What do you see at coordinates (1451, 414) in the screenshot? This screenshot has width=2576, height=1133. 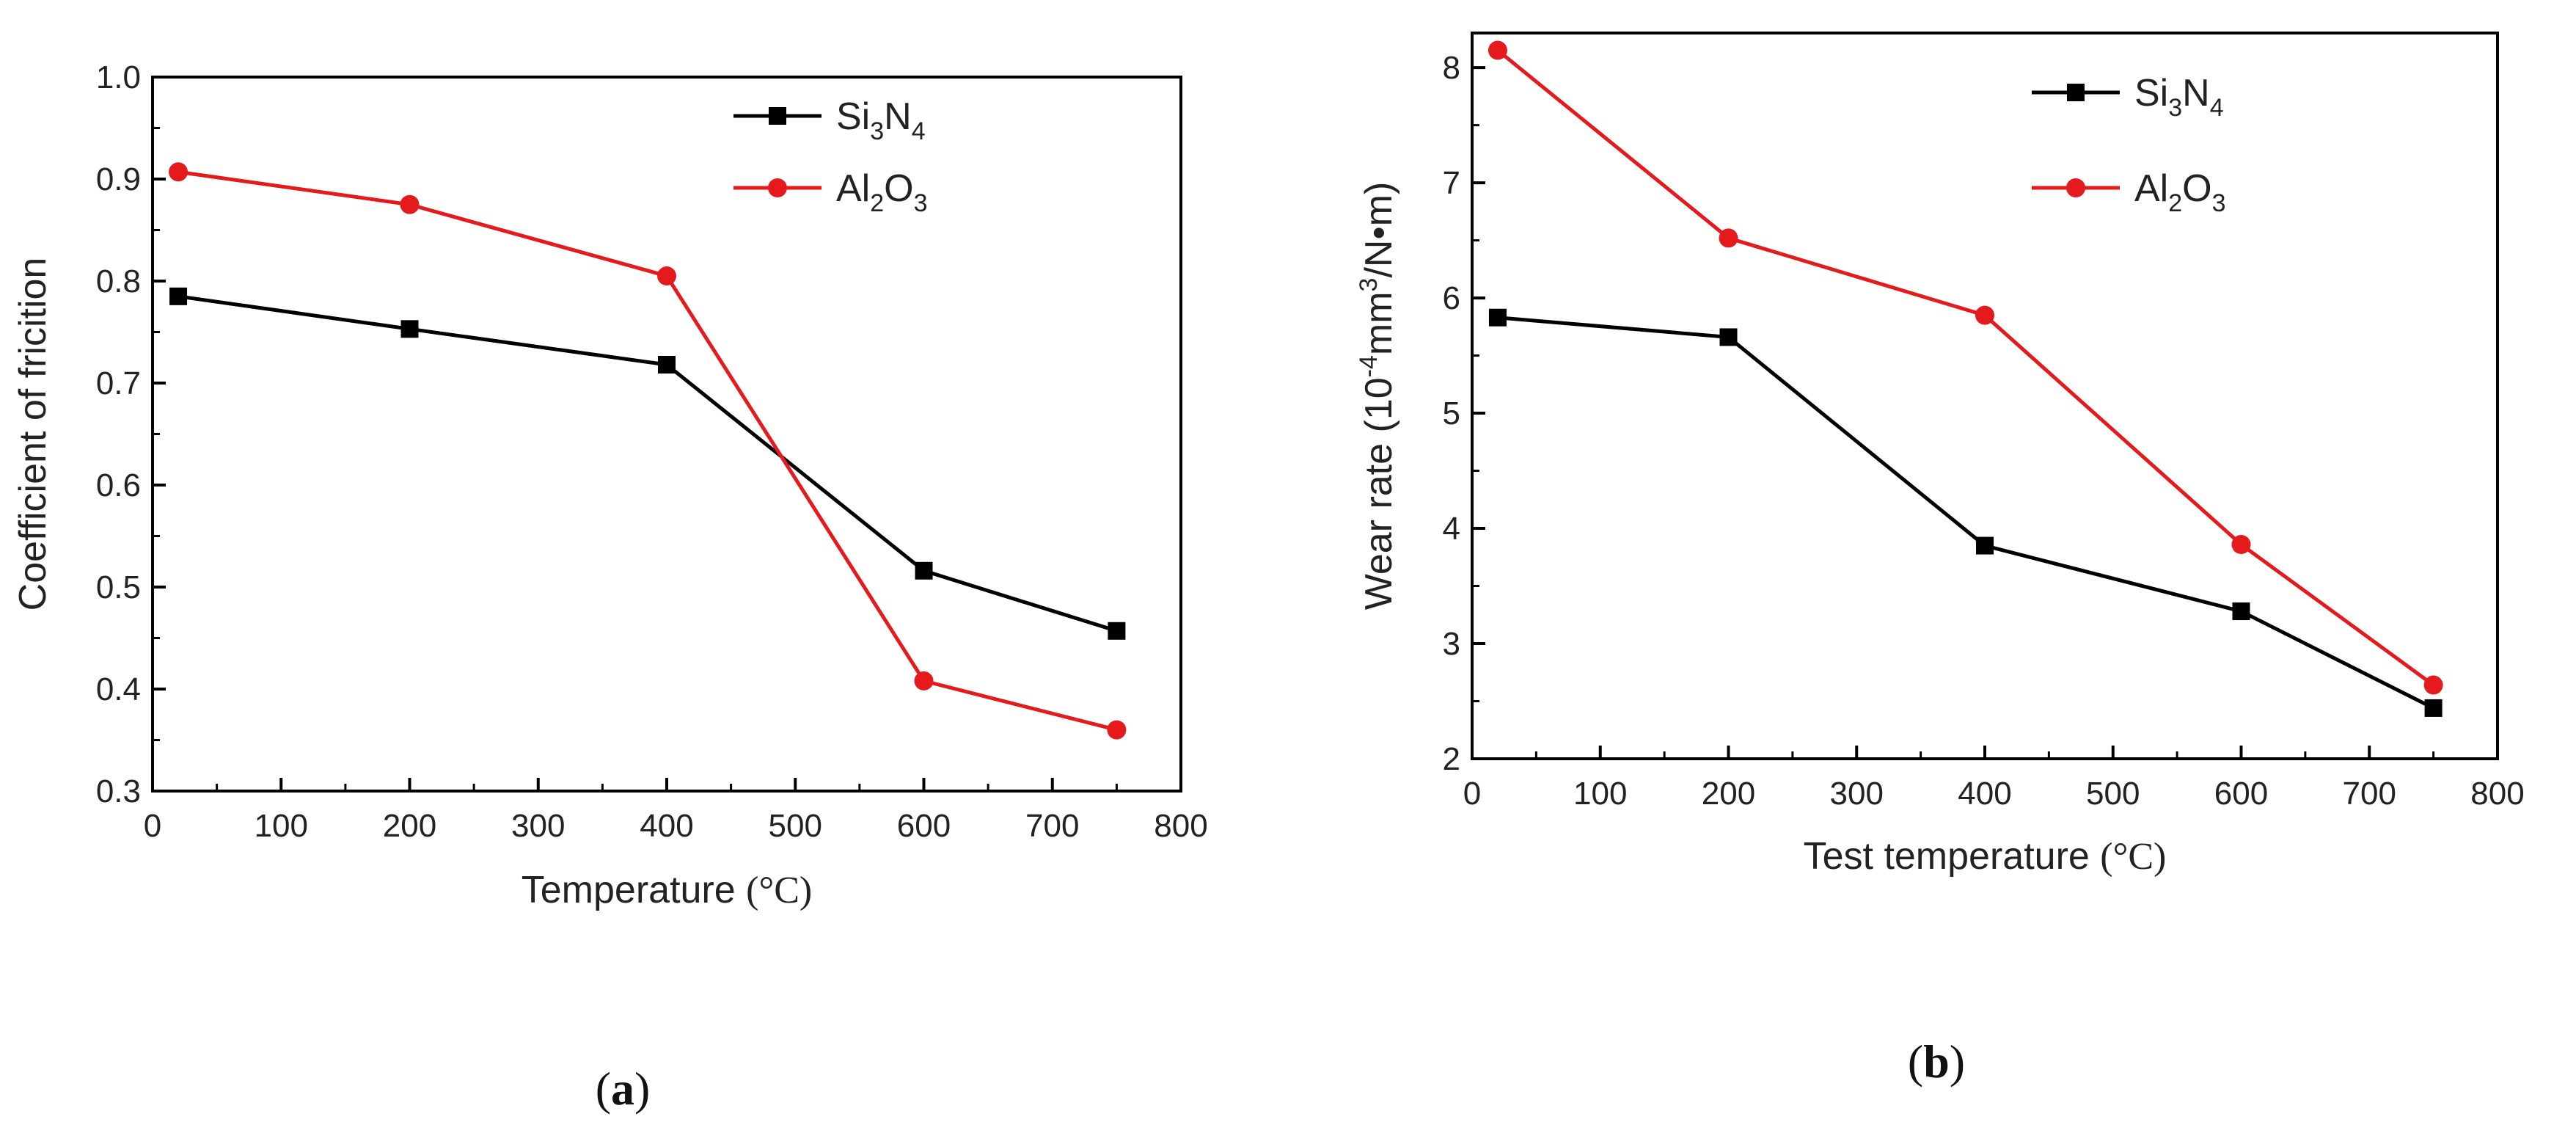 I see `y-tick-label: 5` at bounding box center [1451, 414].